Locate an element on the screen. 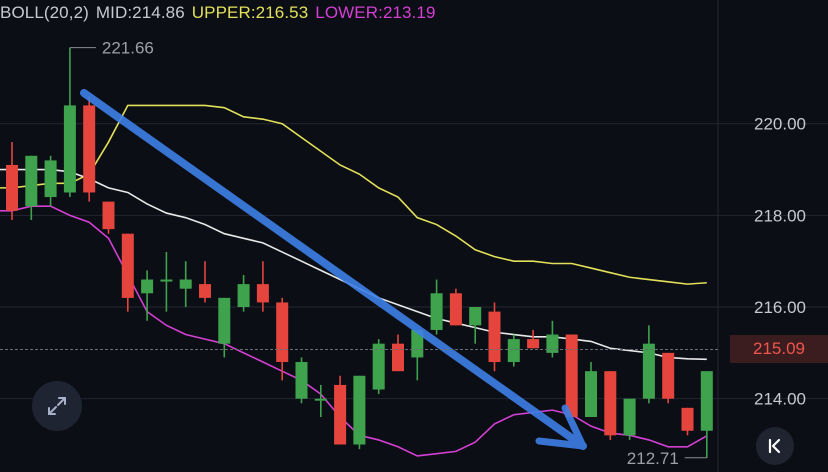  y-tick-label: 214.00 is located at coordinates (780, 399).